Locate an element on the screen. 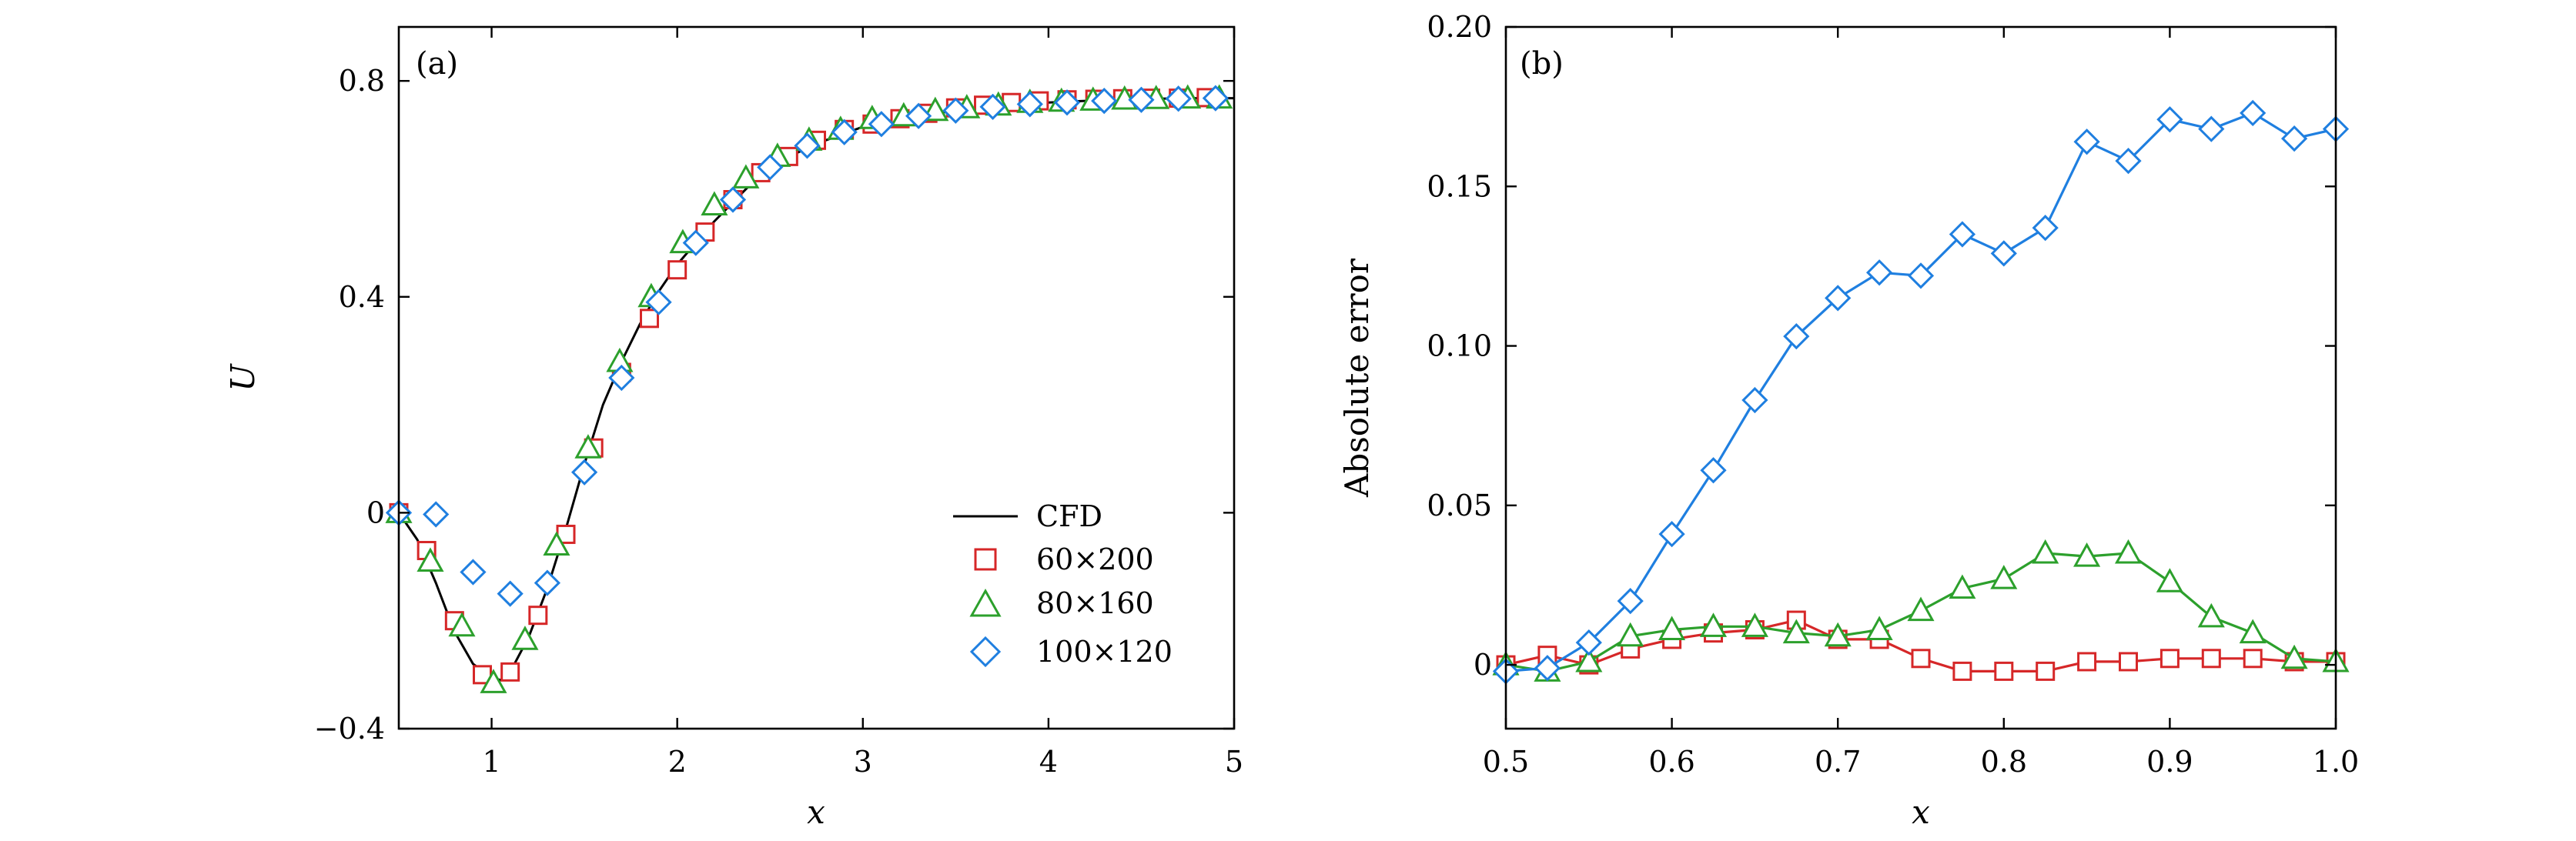 The image size is (2576, 841). panel-a-ytick-label: 0 is located at coordinates (376, 513).